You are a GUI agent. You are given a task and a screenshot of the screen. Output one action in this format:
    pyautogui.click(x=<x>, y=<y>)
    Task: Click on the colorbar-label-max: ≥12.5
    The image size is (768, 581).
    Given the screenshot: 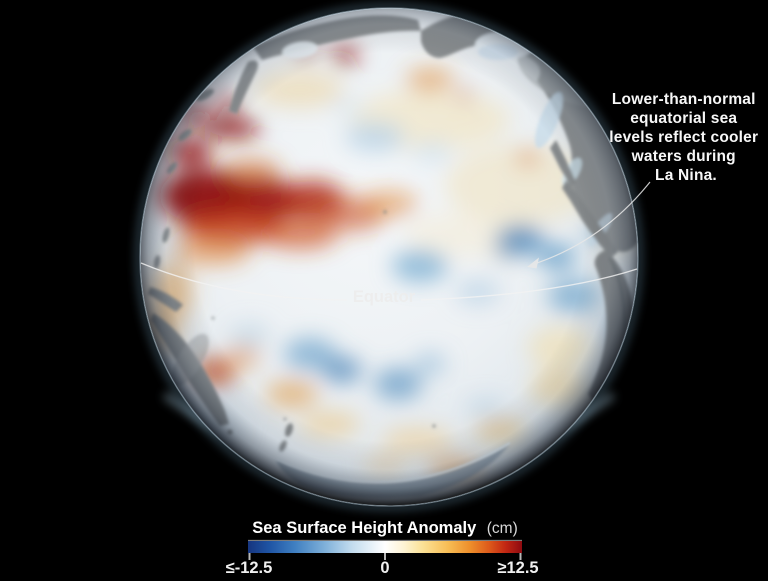 What is the action you would take?
    pyautogui.click(x=517, y=568)
    